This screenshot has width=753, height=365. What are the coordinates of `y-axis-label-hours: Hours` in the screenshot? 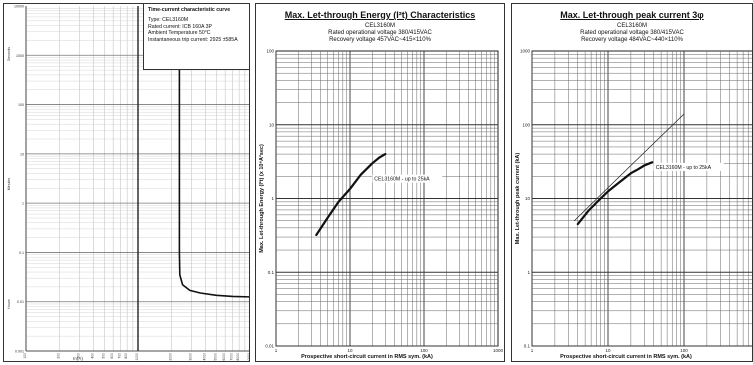 It's located at (9, 304).